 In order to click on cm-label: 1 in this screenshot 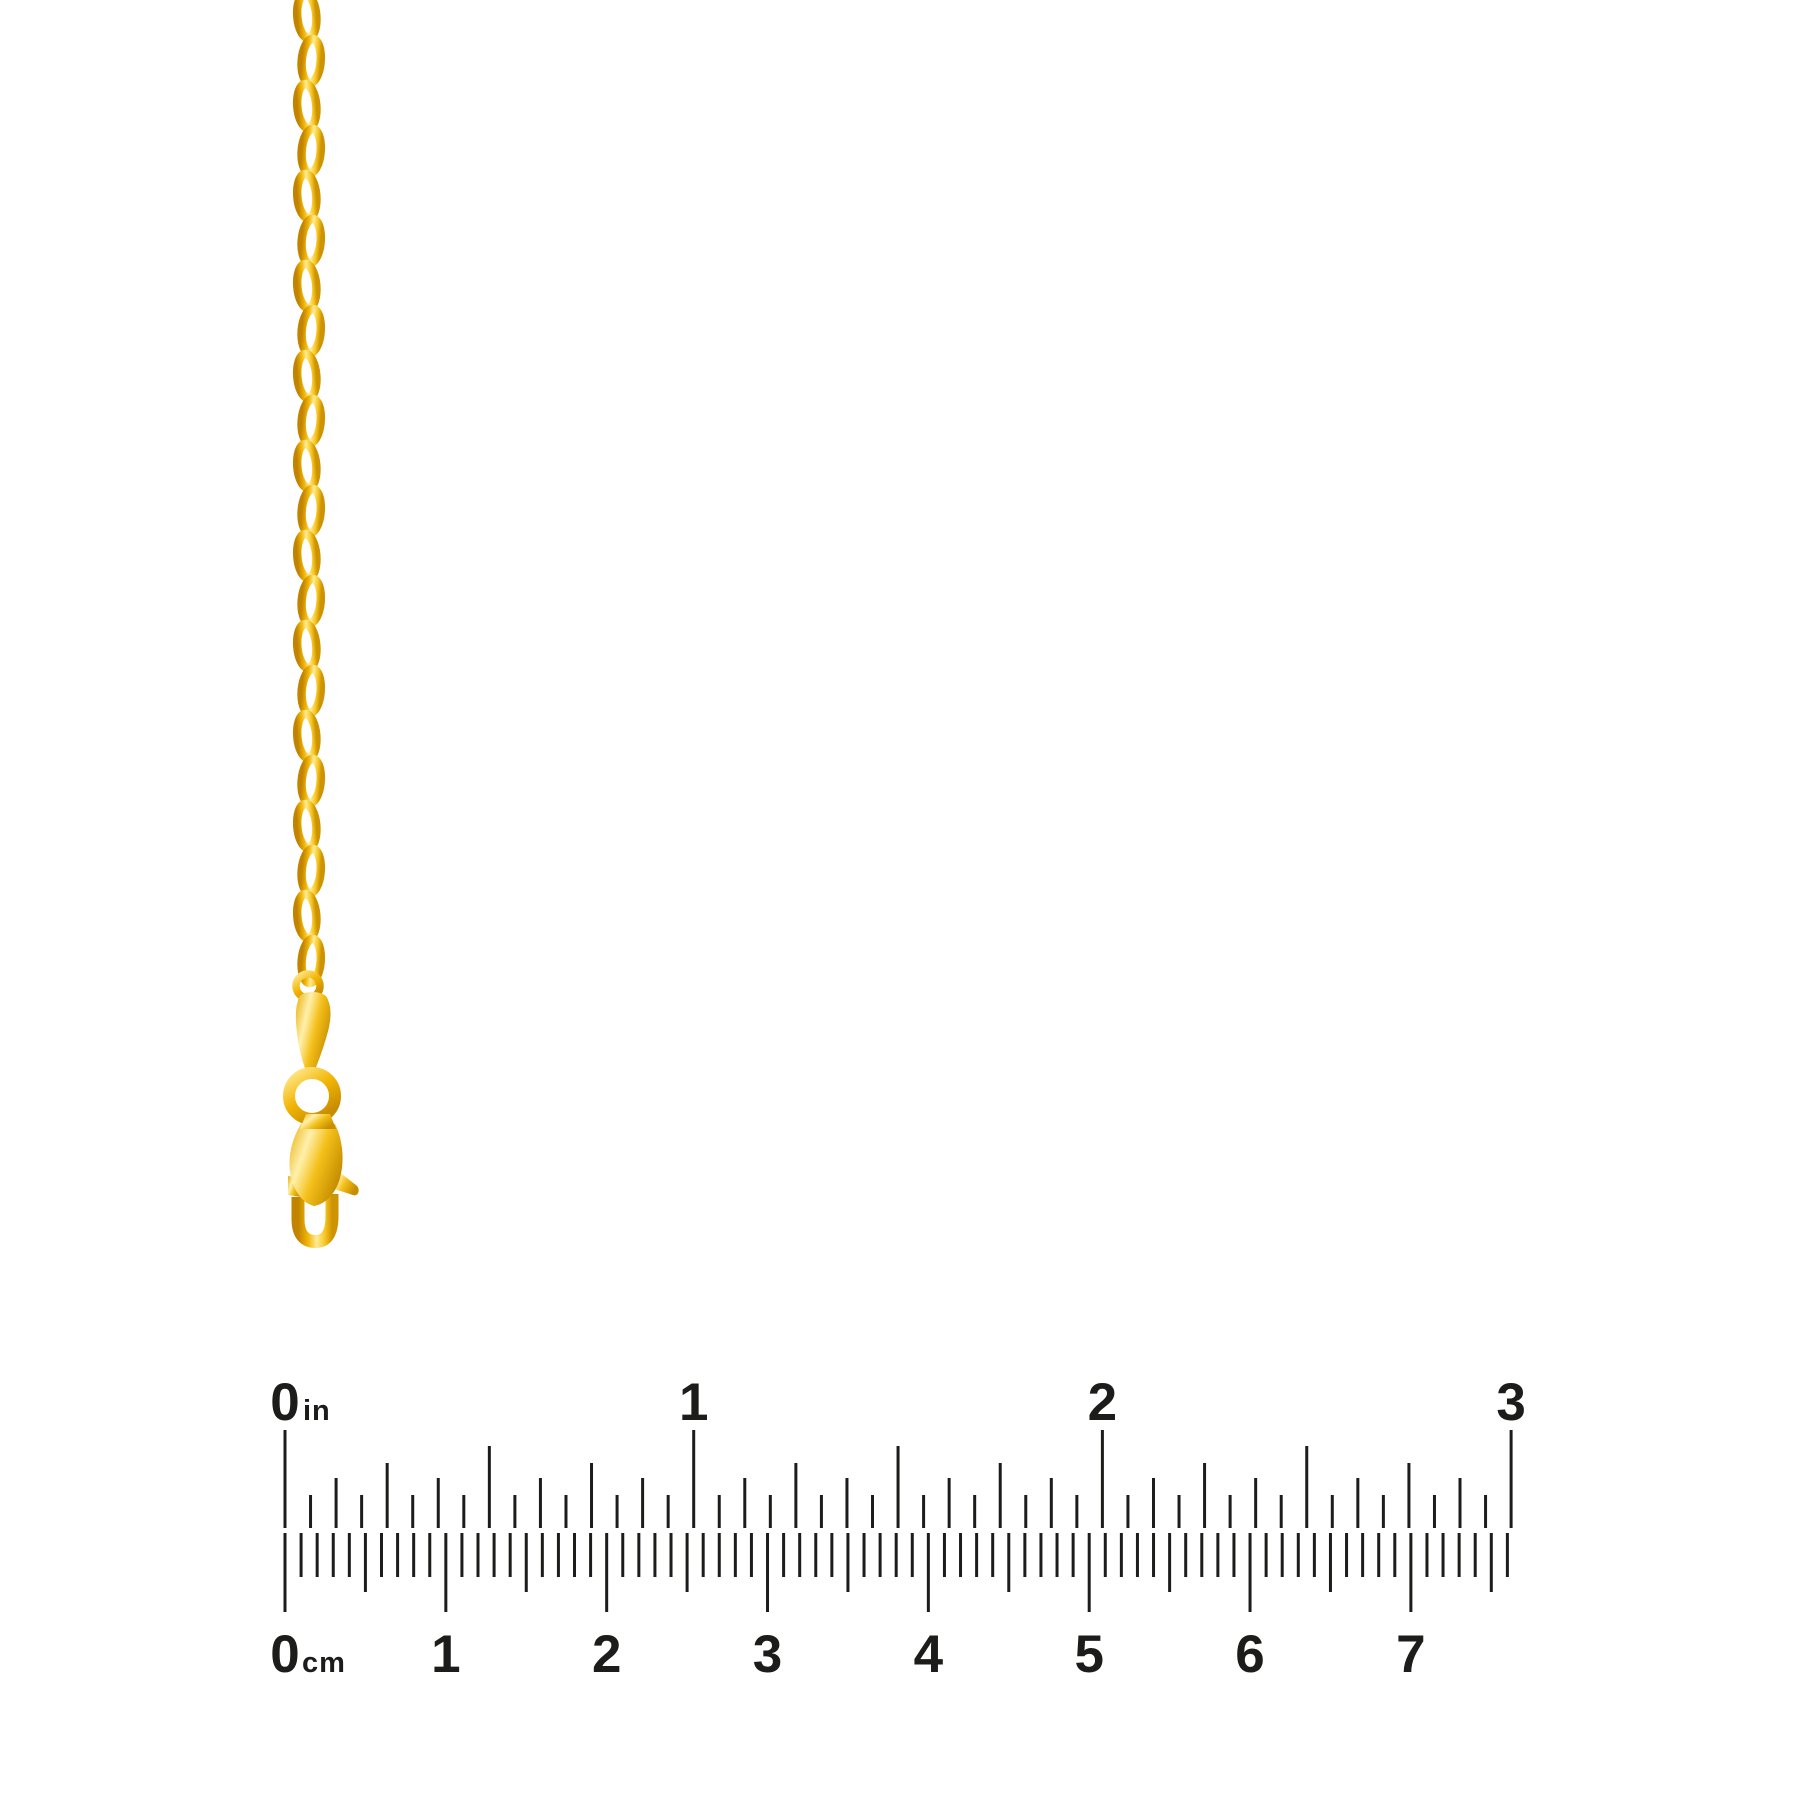, I will do `click(445, 1654)`.